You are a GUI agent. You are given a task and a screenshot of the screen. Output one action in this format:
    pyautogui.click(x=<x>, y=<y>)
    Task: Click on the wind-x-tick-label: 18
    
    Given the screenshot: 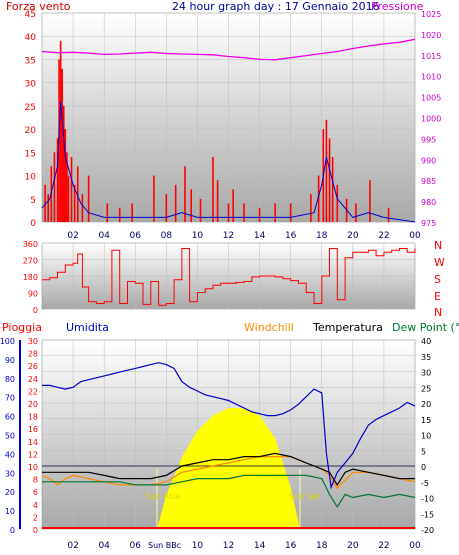 What is the action you would take?
    pyautogui.click(x=322, y=236)
    